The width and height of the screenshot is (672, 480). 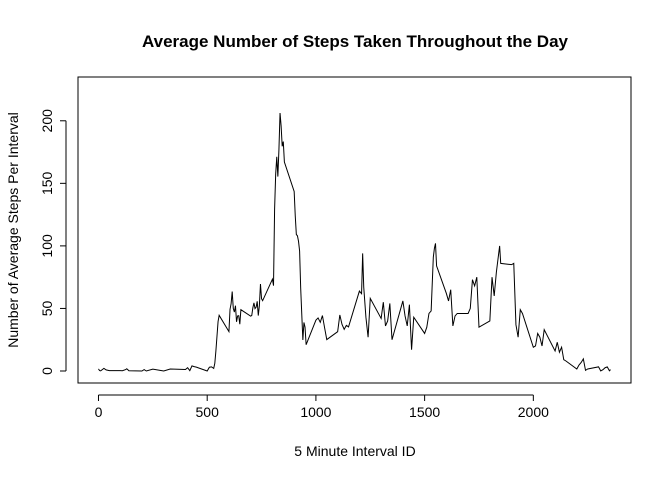 I want to click on x-tick-label: 0, so click(x=99, y=412).